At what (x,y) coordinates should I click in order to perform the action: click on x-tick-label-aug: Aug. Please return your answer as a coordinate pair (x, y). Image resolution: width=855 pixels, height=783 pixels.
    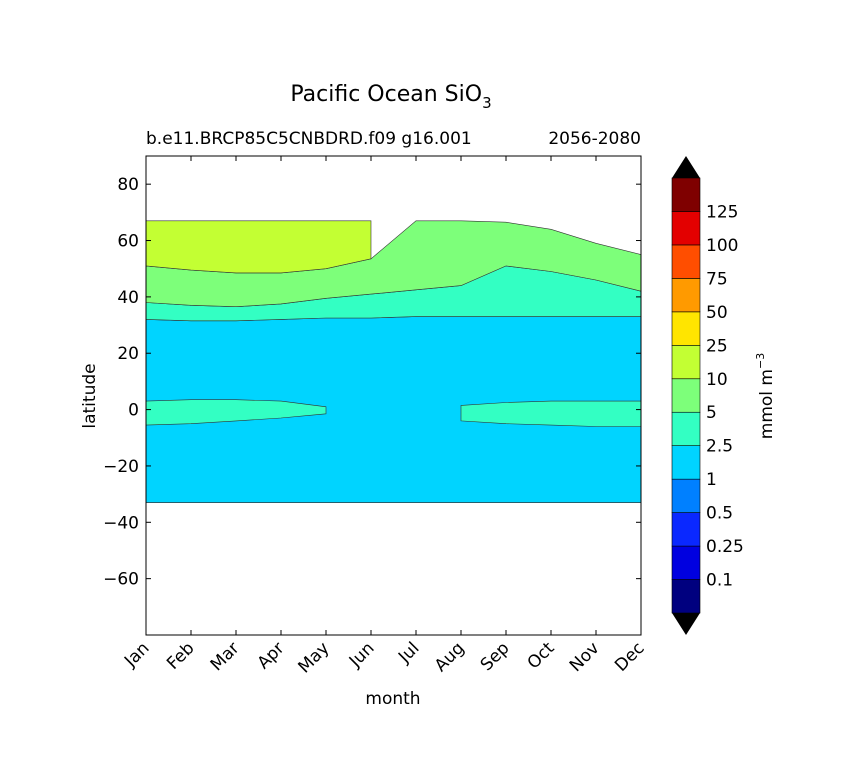
    Looking at the image, I should click on (450, 657).